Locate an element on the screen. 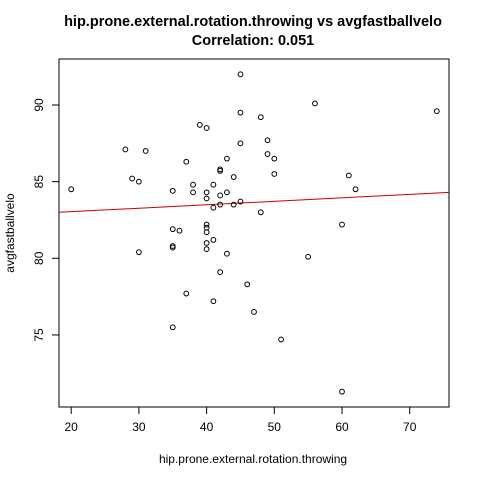  x-tick-label: 50 is located at coordinates (275, 427).